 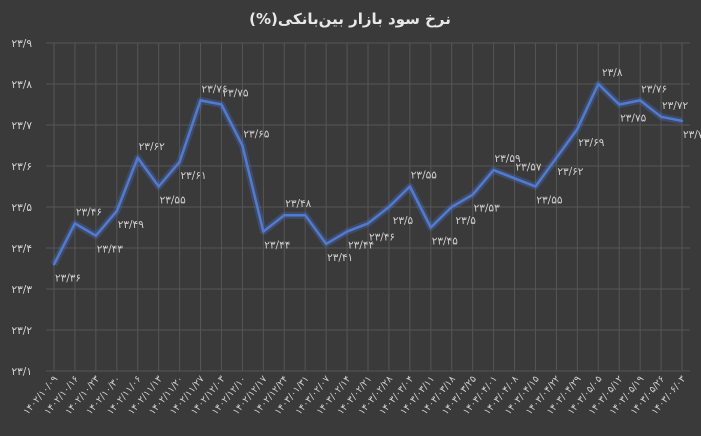 What do you see at coordinates (68, 278) in the screenshot?
I see `data-label: ۲۳/۳۶` at bounding box center [68, 278].